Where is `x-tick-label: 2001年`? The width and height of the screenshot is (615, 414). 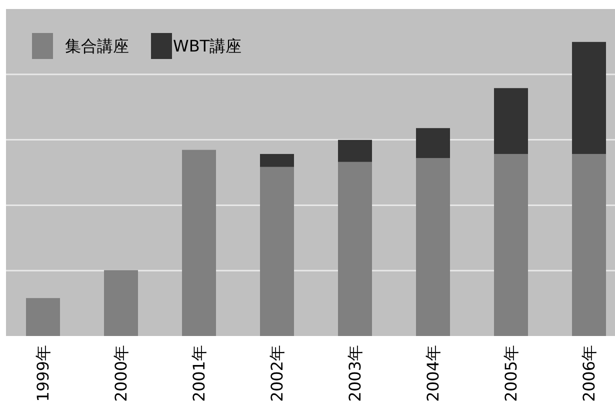
x-tick-label: 2001年 is located at coordinates (199, 373).